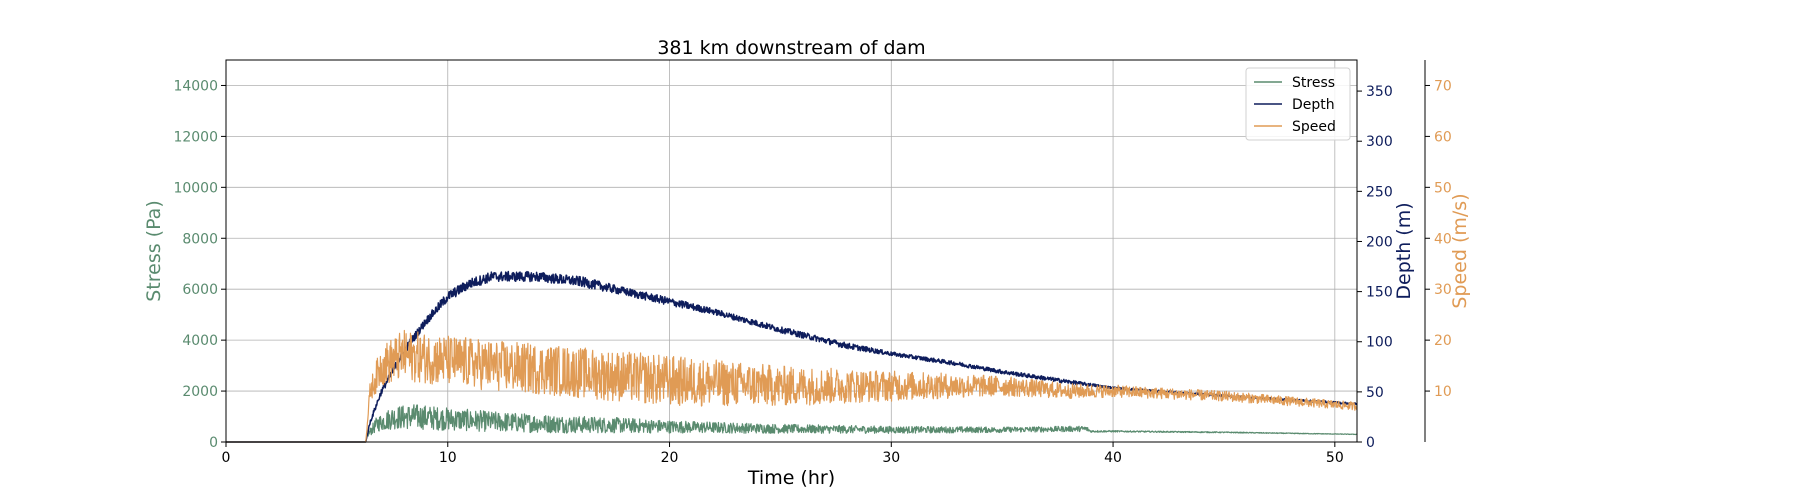  What do you see at coordinates (1375, 393) in the screenshot?
I see `depth-tick-label: 50` at bounding box center [1375, 393].